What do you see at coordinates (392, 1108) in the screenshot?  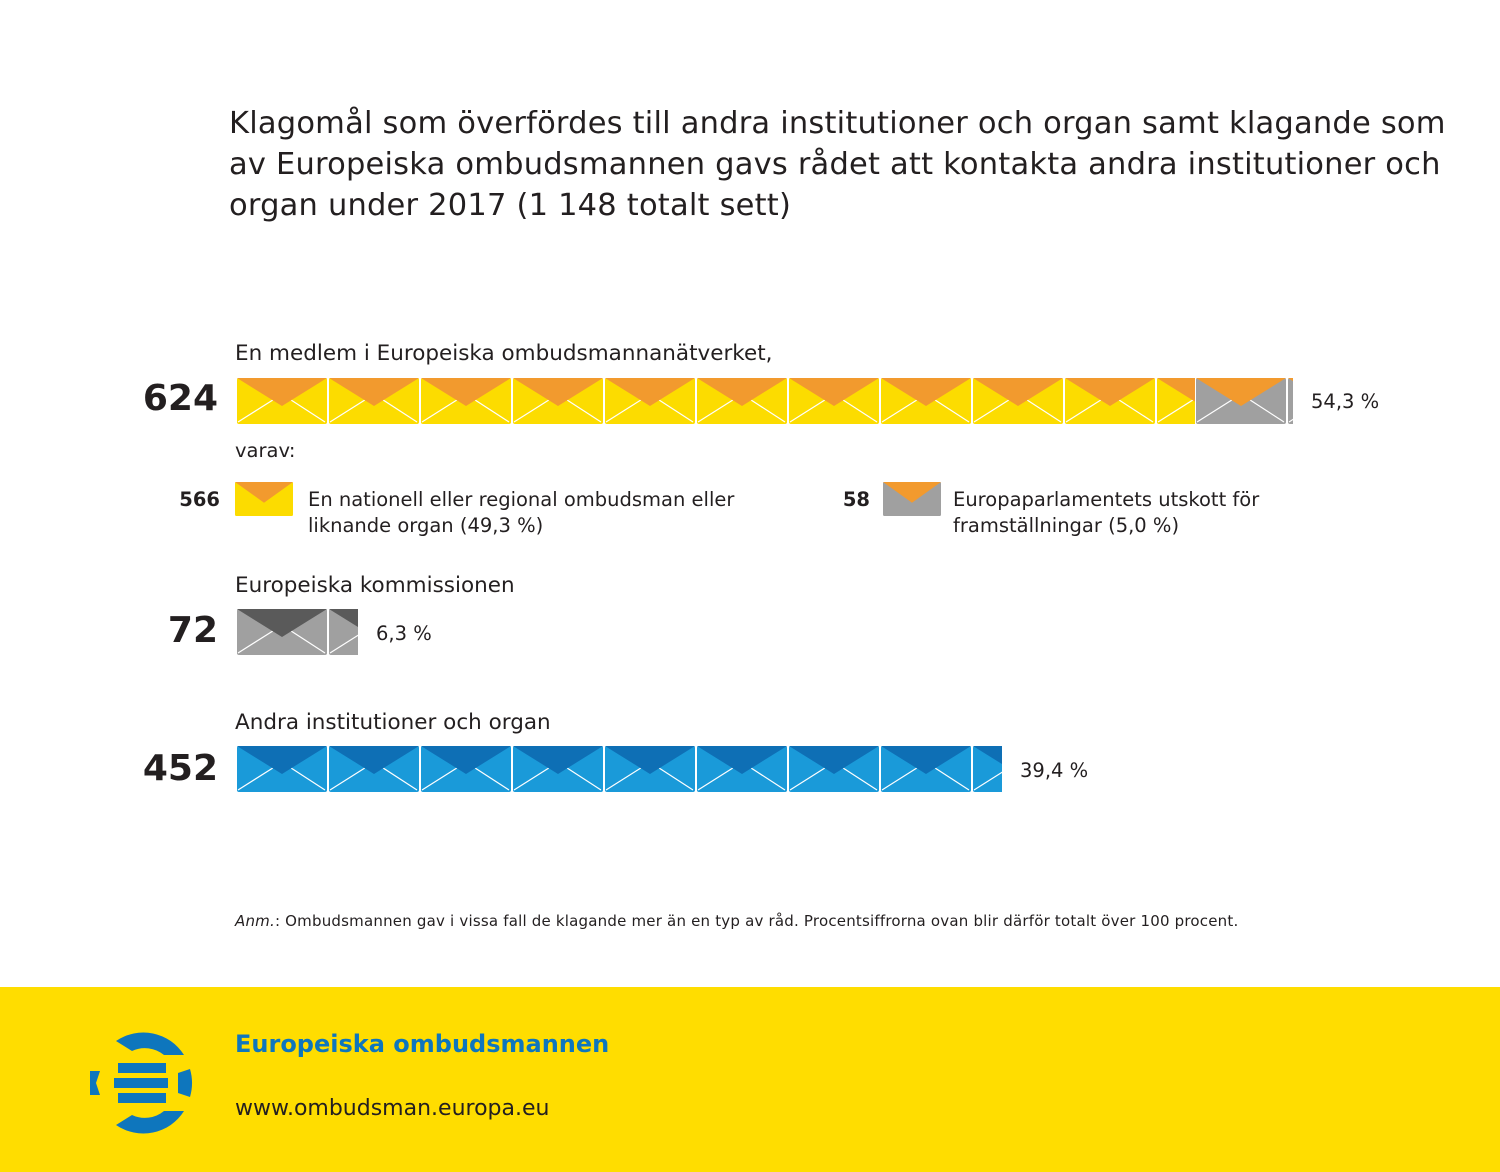 I see `organization-url: www.ombudsman.europa.eu` at bounding box center [392, 1108].